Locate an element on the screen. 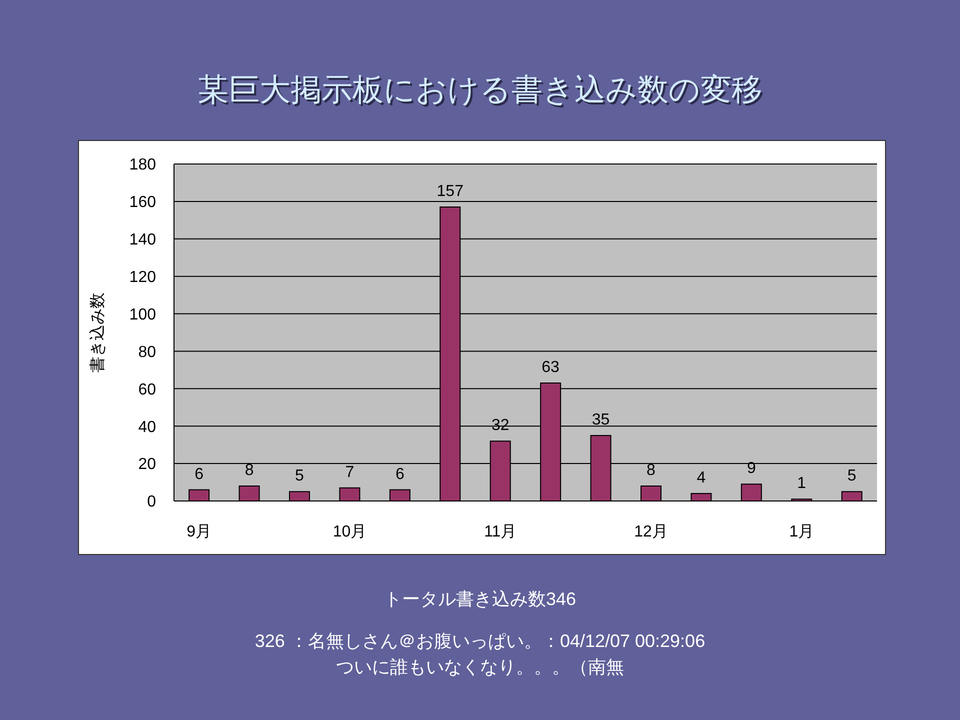 The width and height of the screenshot is (960, 720). y-tick-label: 120 is located at coordinates (142, 277).